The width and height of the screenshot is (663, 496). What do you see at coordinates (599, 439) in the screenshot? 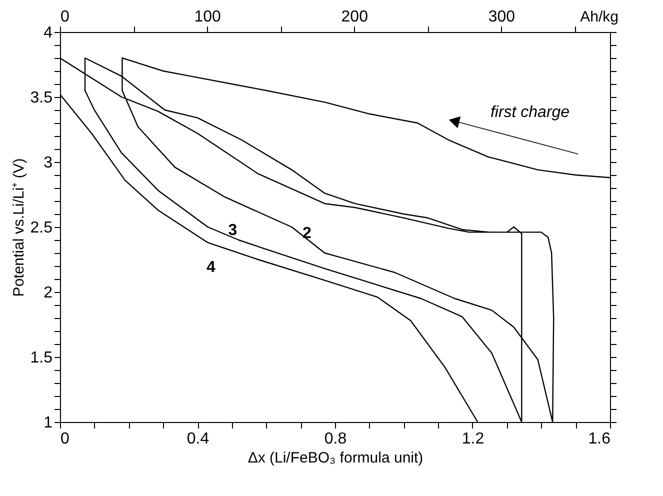
I see `x-tick-label: 1.6` at bounding box center [599, 439].